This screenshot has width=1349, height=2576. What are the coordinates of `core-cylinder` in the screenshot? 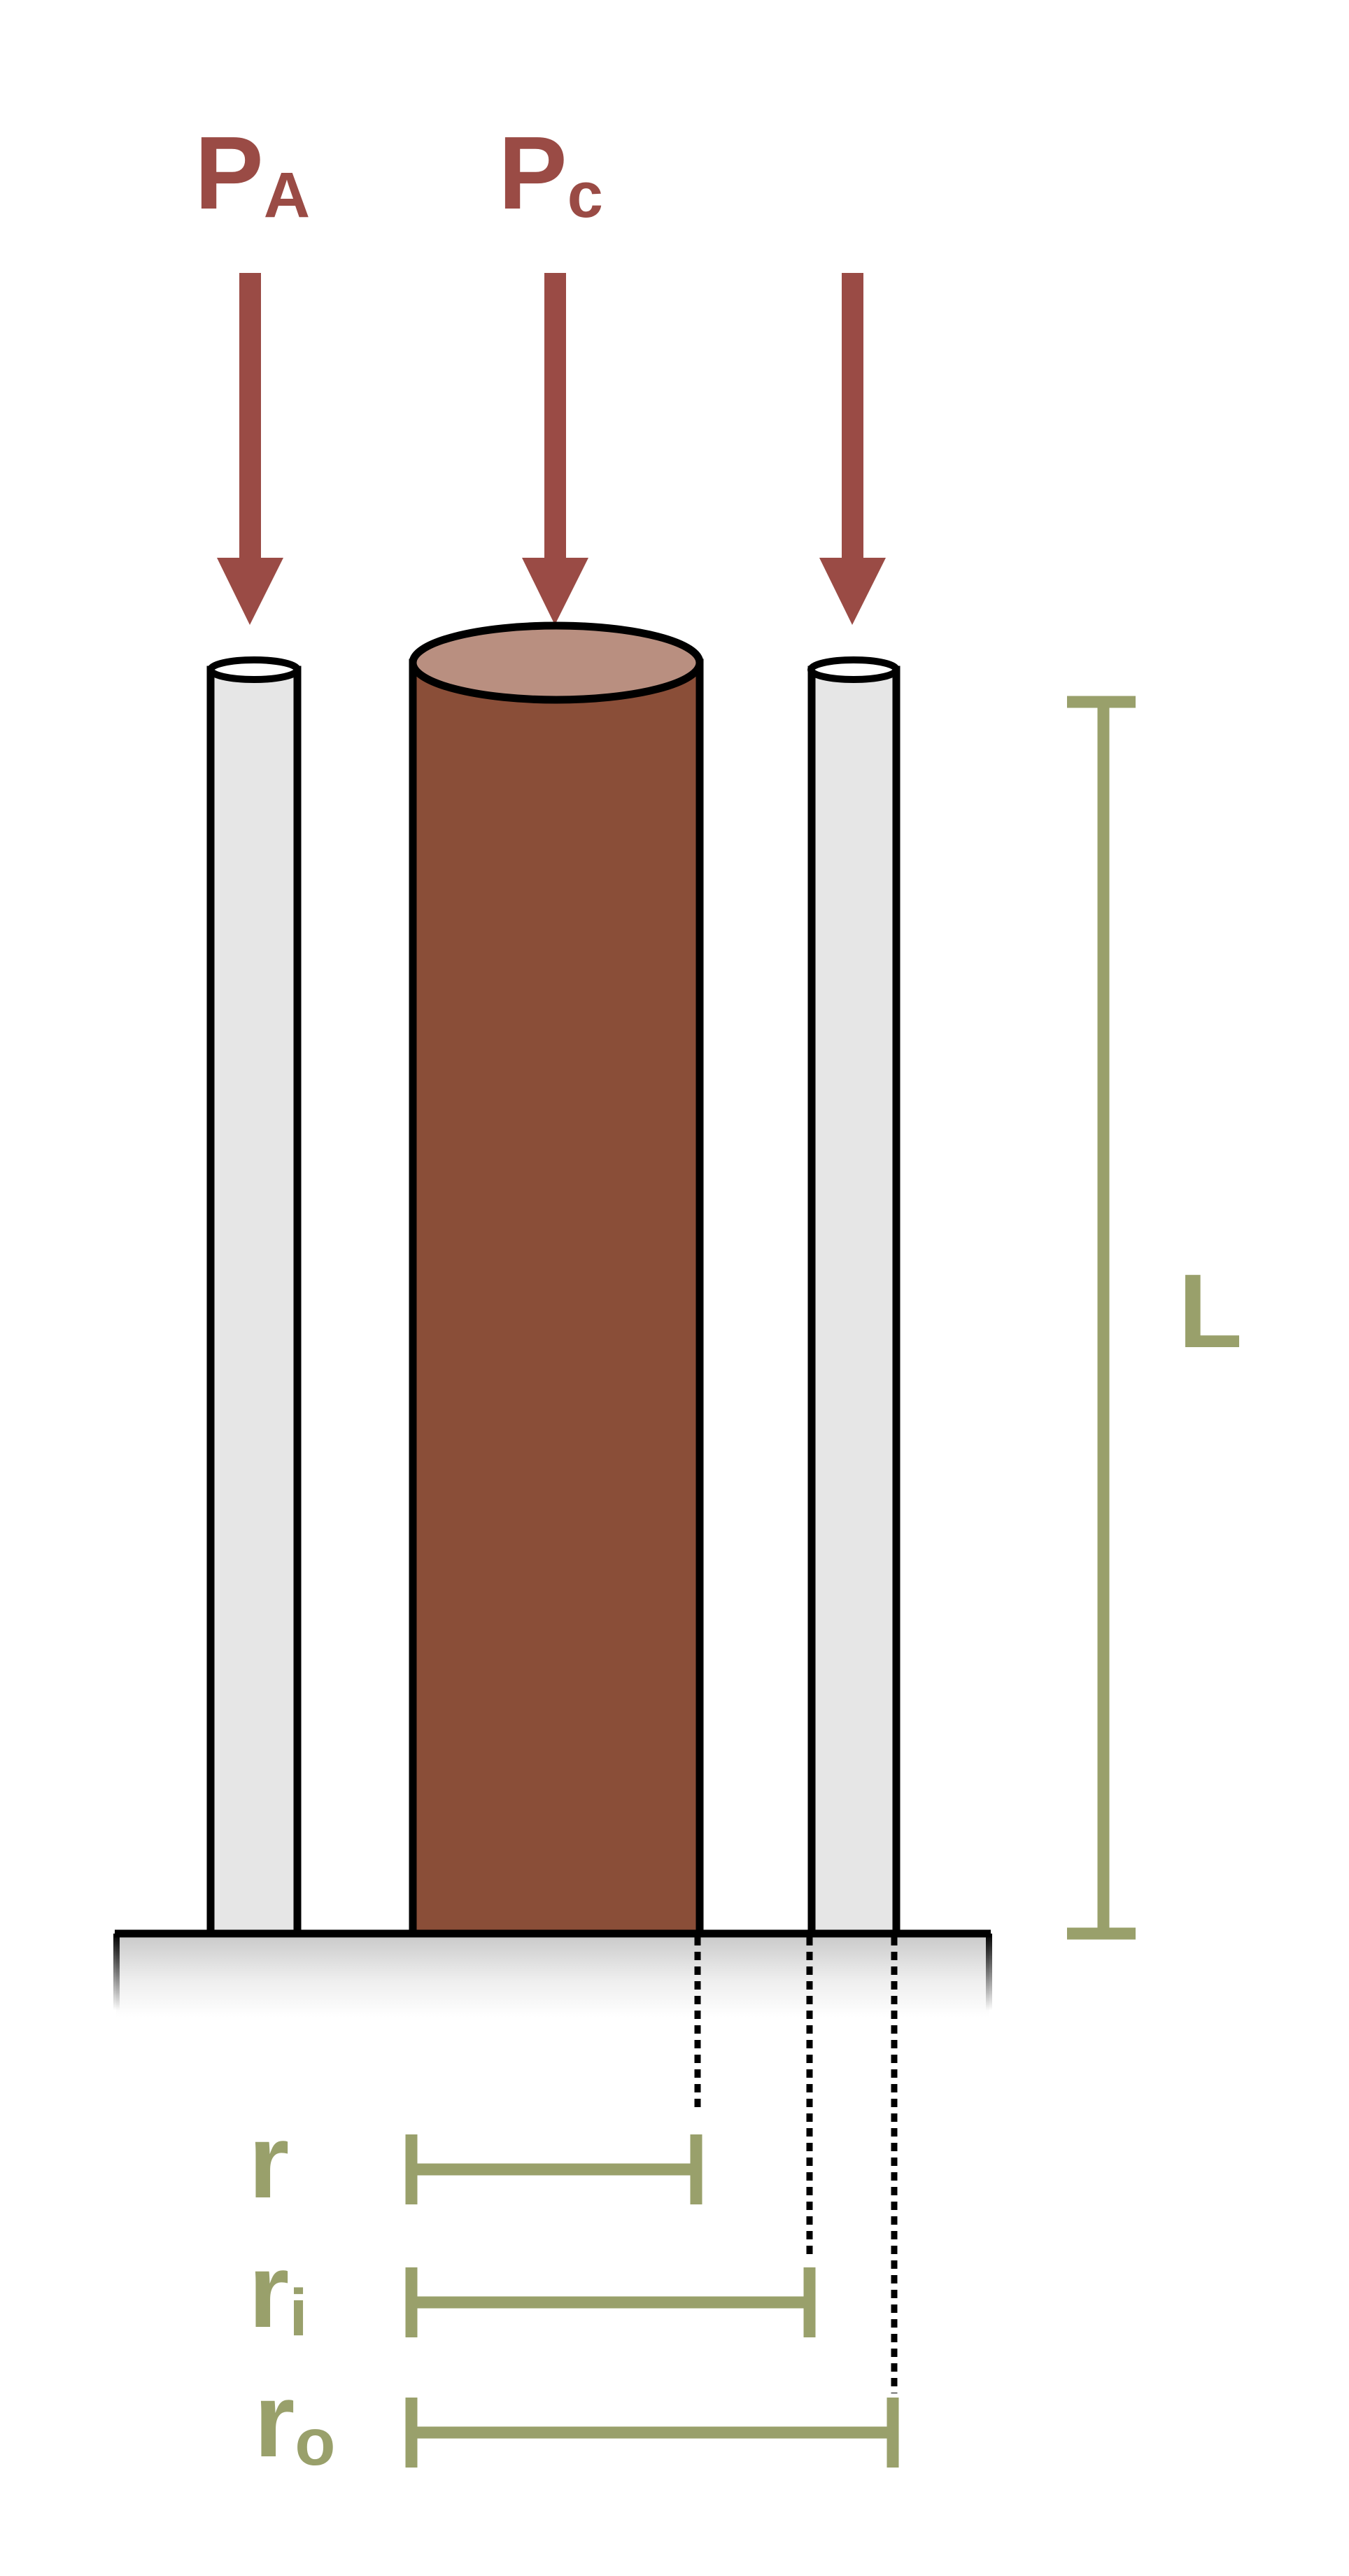 It's located at (556, 1279).